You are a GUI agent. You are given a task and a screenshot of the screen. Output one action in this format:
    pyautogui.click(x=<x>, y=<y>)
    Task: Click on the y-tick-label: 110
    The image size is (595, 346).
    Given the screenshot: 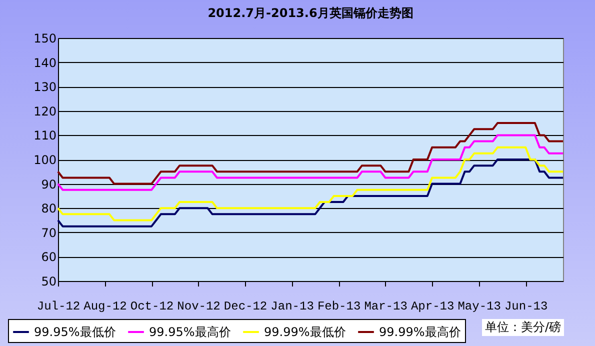 What is the action you would take?
    pyautogui.click(x=45, y=135)
    